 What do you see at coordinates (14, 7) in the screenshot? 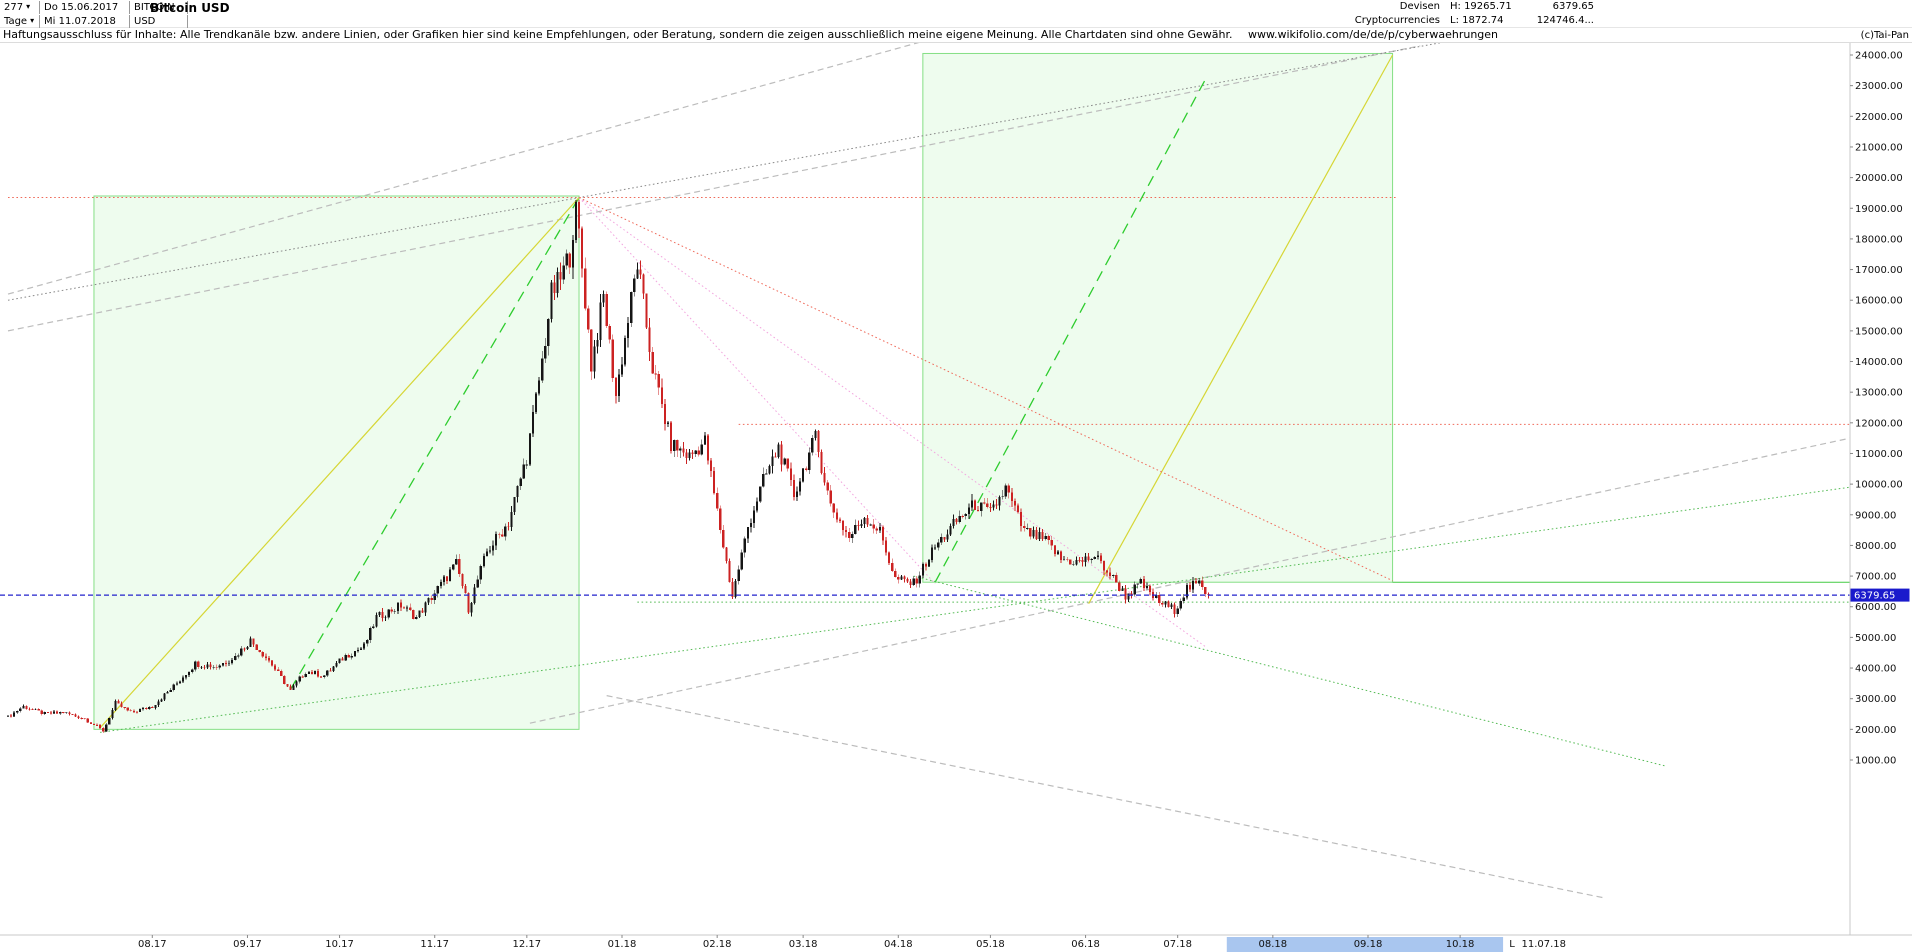
I see `bar-count-value: 277` at bounding box center [14, 7].